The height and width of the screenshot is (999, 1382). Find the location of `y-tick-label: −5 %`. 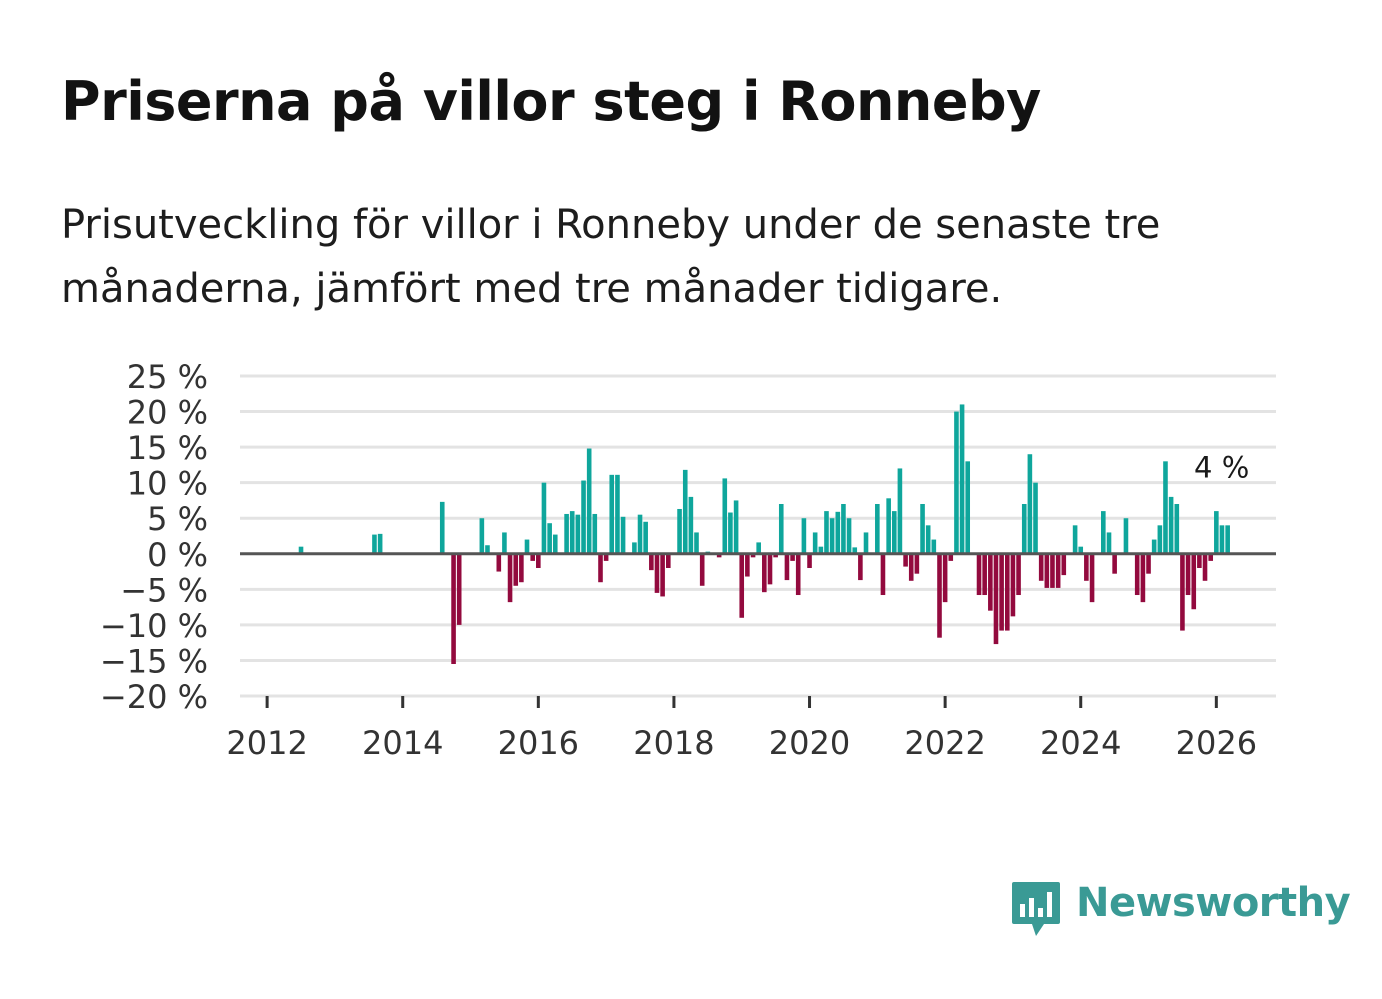

y-tick-label: −5 % is located at coordinates (164, 590).